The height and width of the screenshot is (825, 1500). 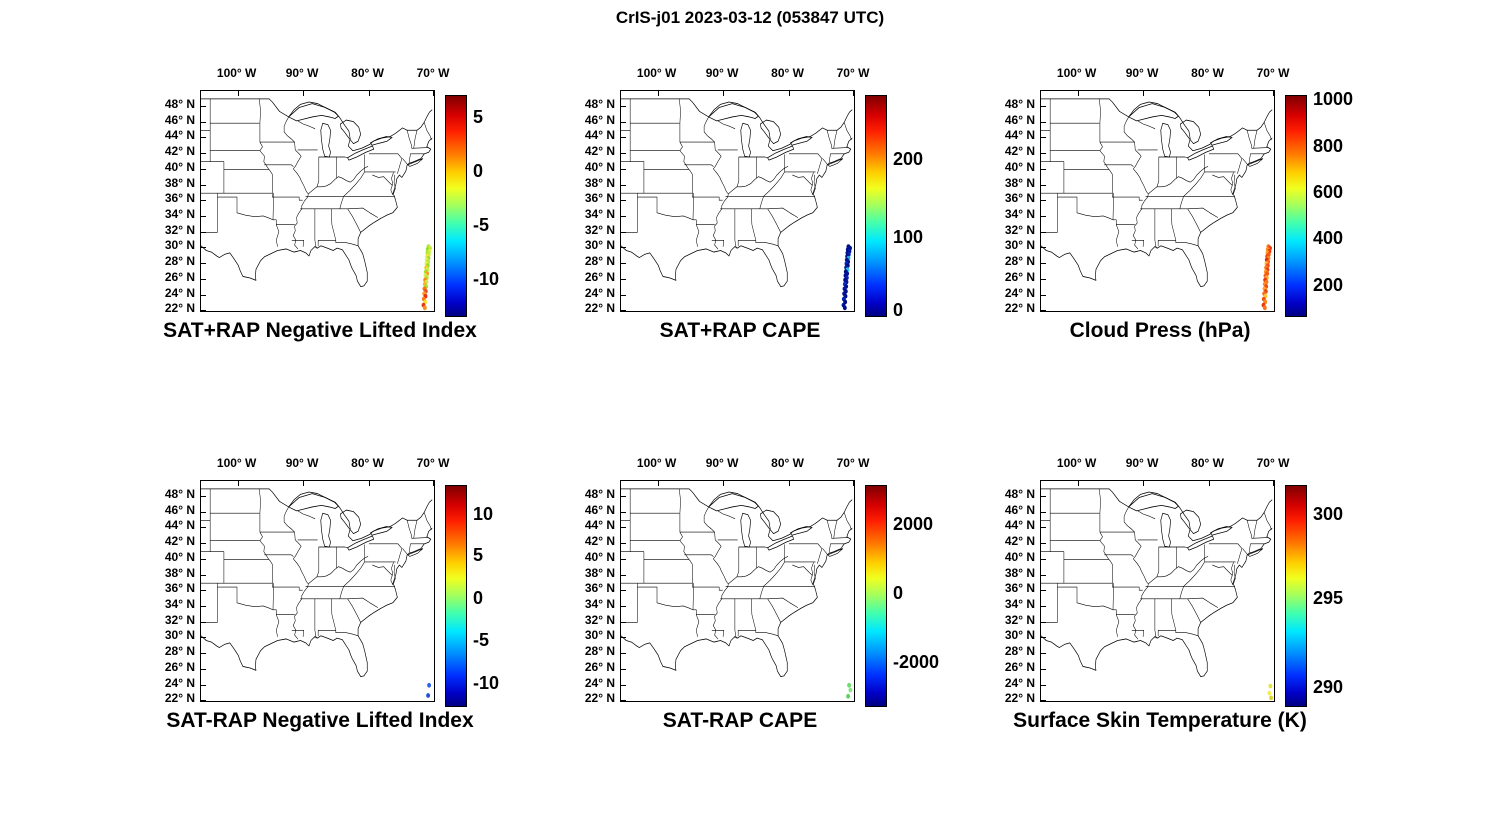 What do you see at coordinates (320, 720) in the screenshot?
I see `panel-title: SAT-RAP Negative Lifted Index` at bounding box center [320, 720].